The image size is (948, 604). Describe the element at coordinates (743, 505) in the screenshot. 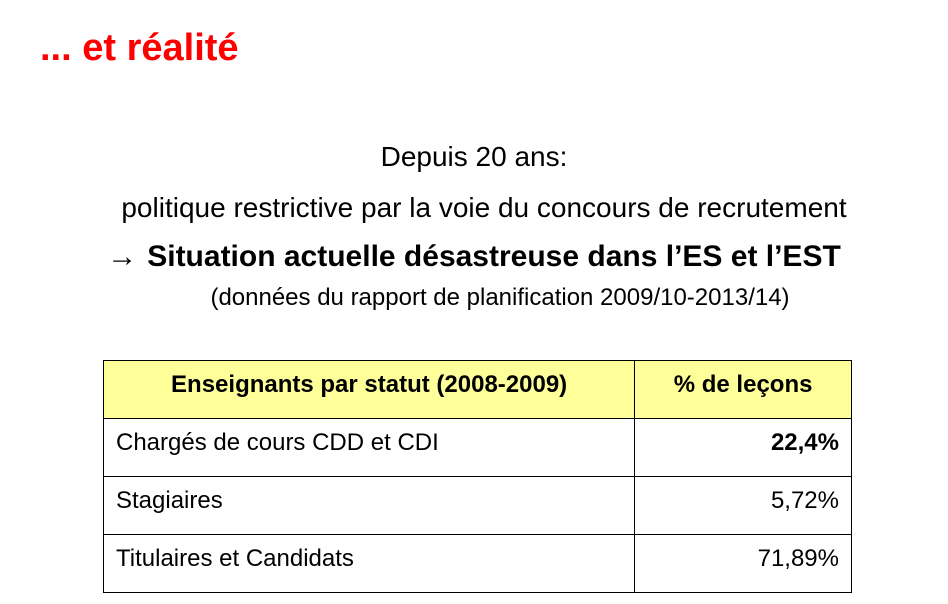

I see `row-value: 5,72%` at that location.